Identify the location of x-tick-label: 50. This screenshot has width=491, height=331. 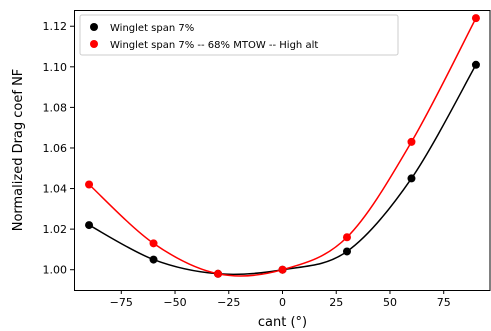
(390, 302).